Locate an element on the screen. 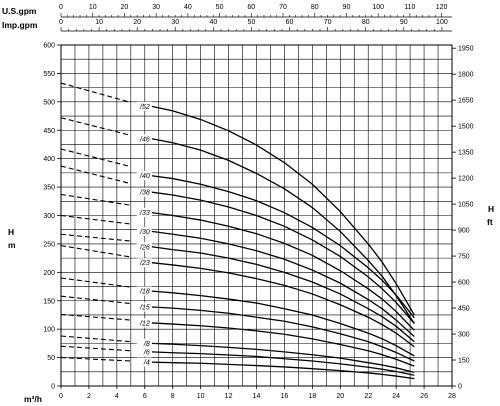  left-tick-label: 100 is located at coordinates (49, 330).